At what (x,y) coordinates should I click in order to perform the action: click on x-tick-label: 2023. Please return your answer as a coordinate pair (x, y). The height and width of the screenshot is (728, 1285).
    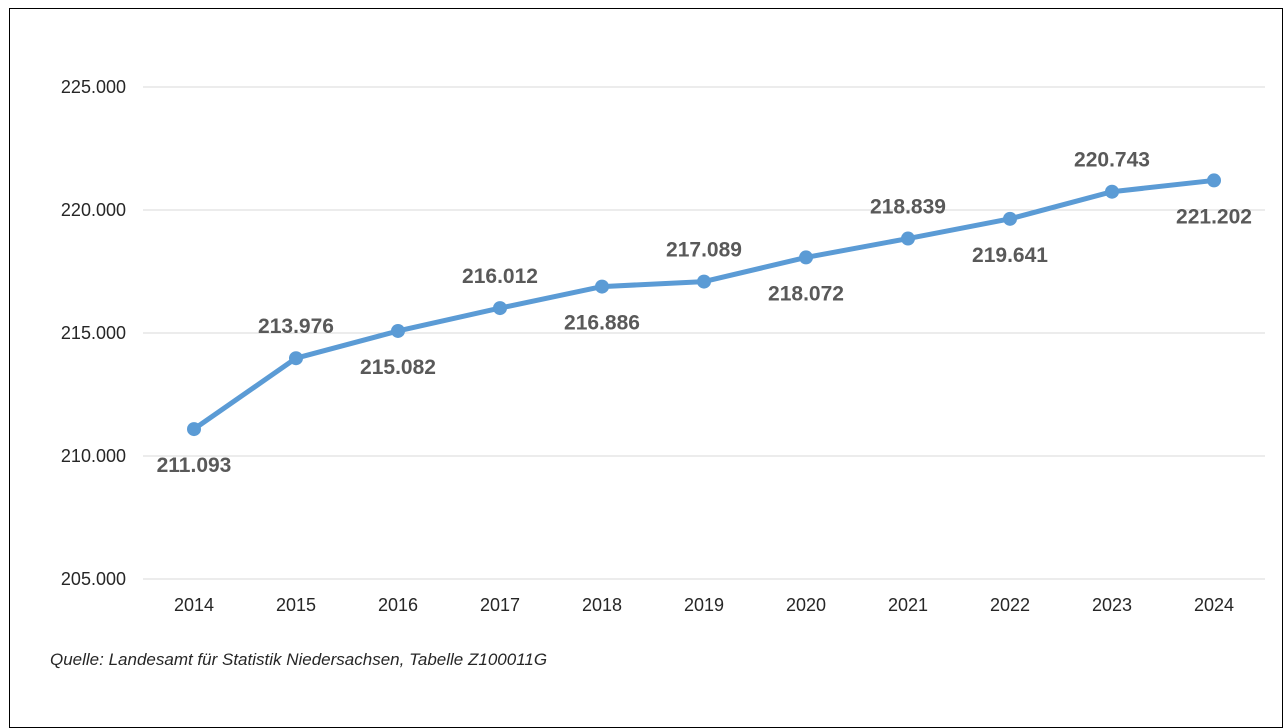
    Looking at the image, I should click on (1112, 605).